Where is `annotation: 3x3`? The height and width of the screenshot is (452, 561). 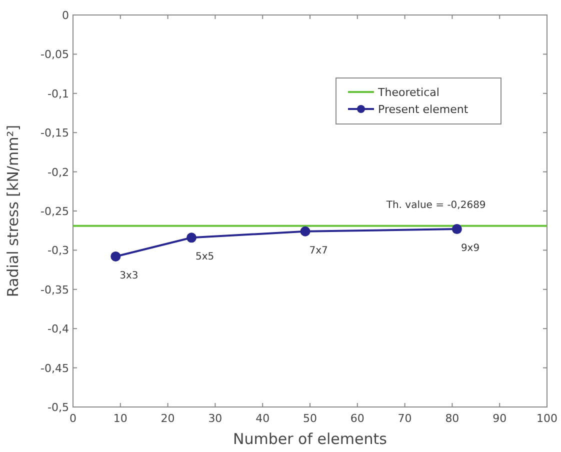 annotation: 3x3 is located at coordinates (129, 276).